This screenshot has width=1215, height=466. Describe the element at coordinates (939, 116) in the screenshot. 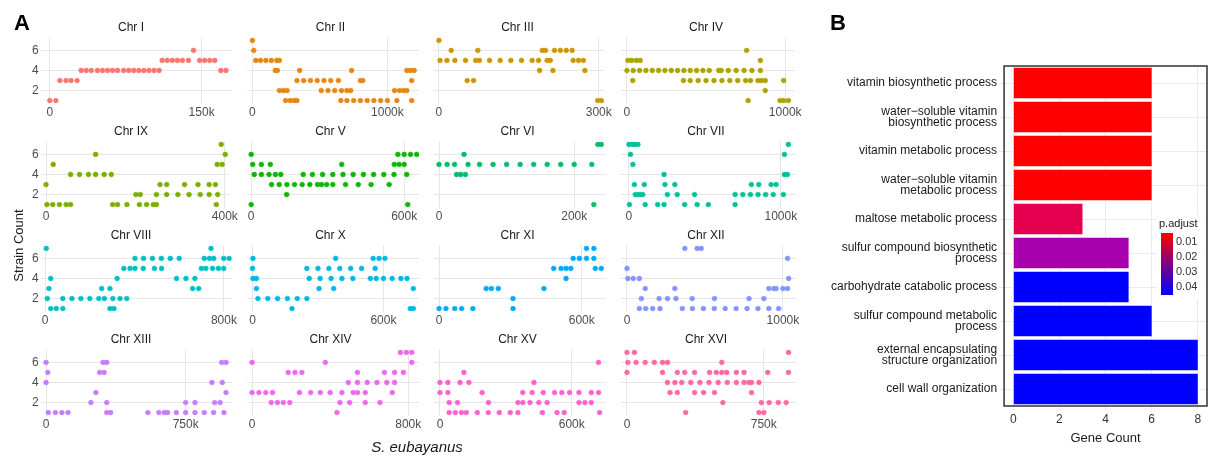

I see `y-tick-label: water−soluble vitamin biosynthetic process` at that location.